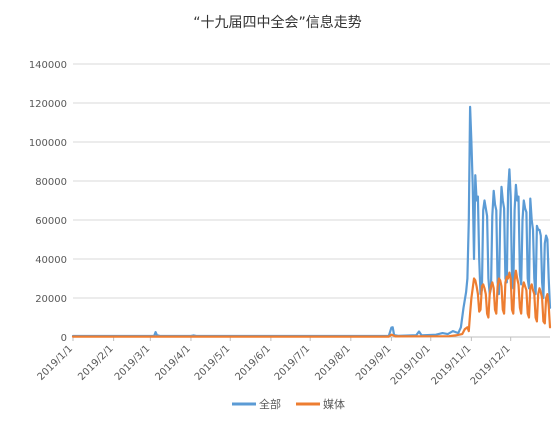 The image size is (555, 422). What do you see at coordinates (374, 363) in the screenshot?
I see `x-tick-label: 2019/9/1` at bounding box center [374, 363].